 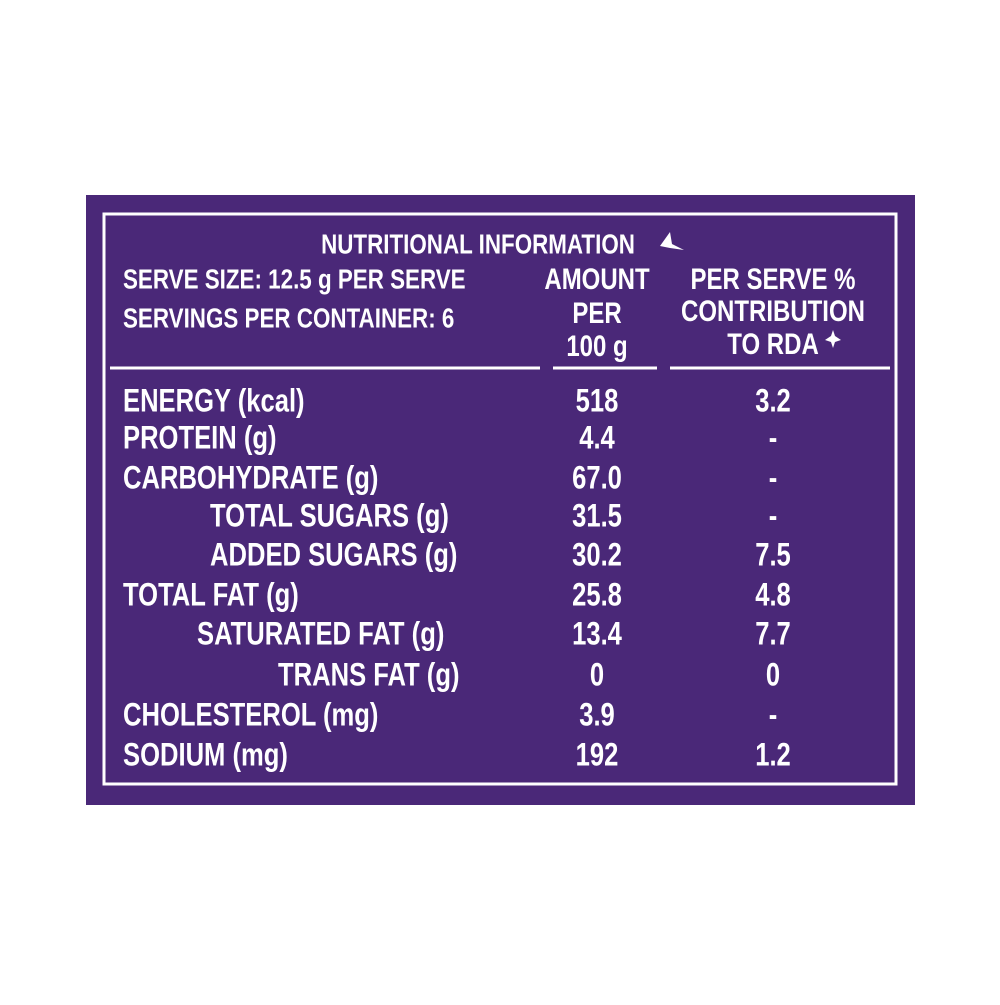 I want to click on serve-info: SERVE SIZE: 12.5 g PER SERVE, so click(x=294, y=279).